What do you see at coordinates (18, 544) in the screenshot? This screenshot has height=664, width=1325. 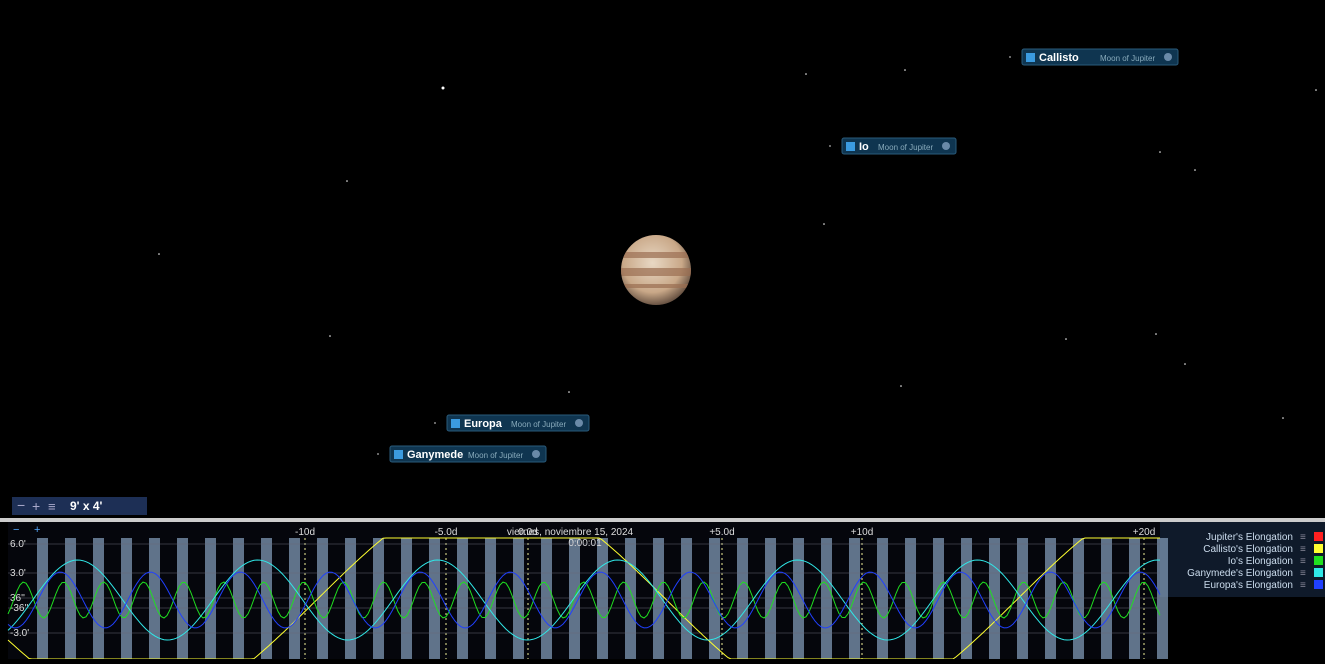 I see `y-tick-label: 6.0'` at bounding box center [18, 544].